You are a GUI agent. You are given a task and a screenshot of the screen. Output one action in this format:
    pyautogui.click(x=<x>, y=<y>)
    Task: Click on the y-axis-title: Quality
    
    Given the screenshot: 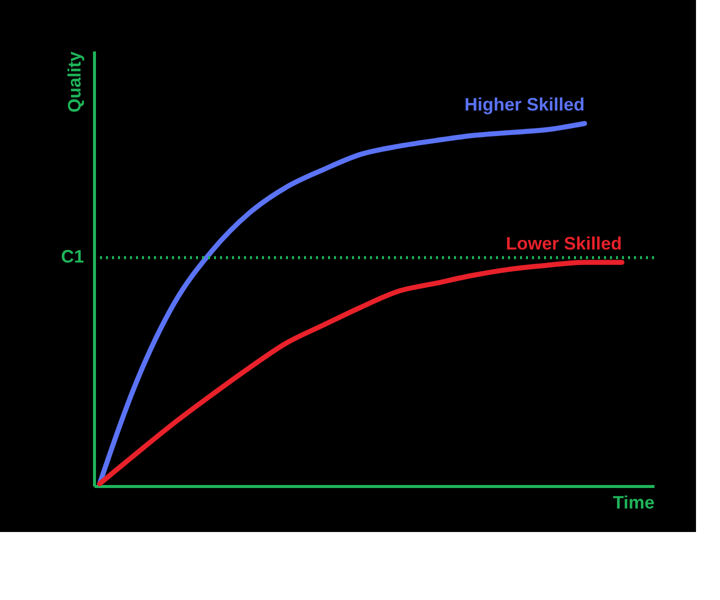 What is the action you would take?
    pyautogui.click(x=74, y=82)
    